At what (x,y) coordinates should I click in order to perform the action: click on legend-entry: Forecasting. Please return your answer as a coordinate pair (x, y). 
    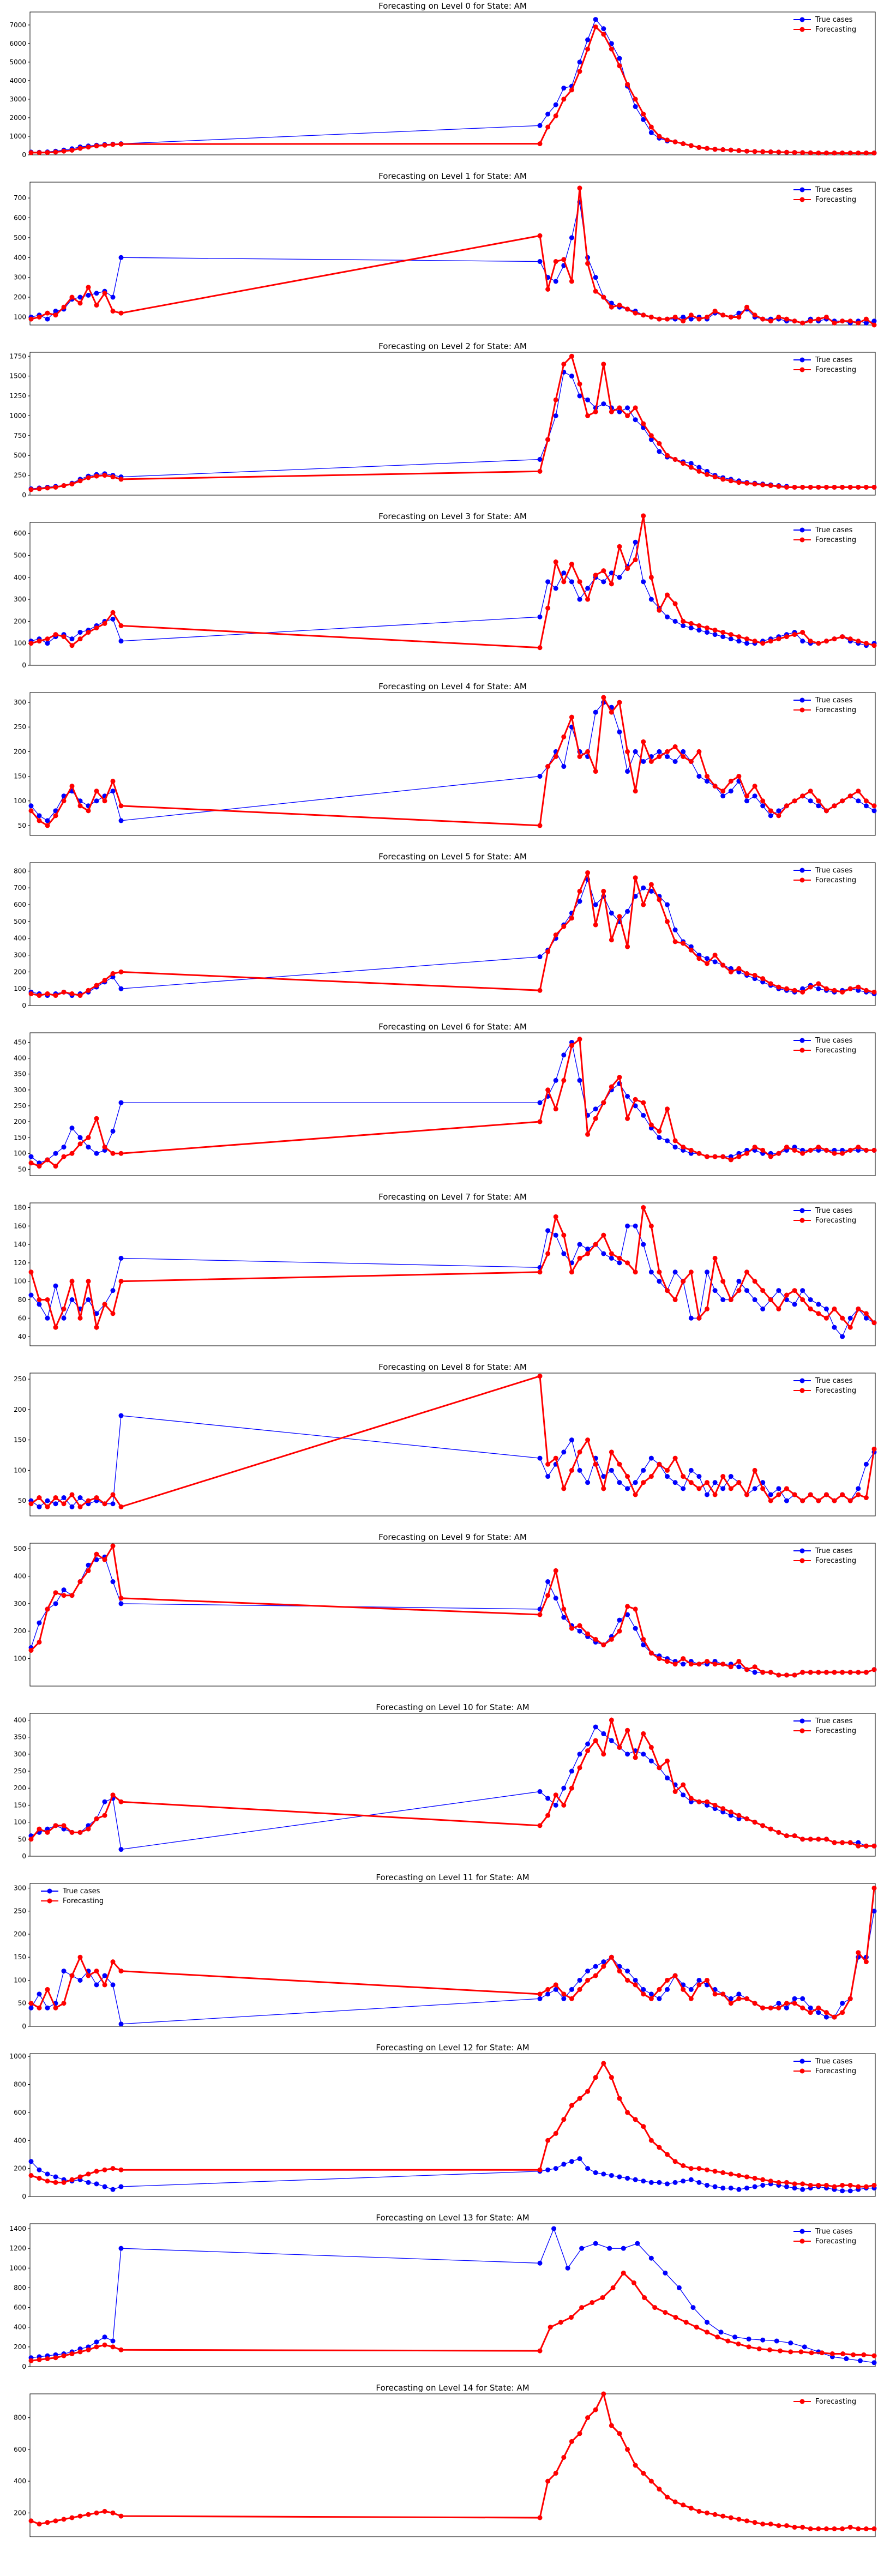
    Looking at the image, I should click on (835, 1561).